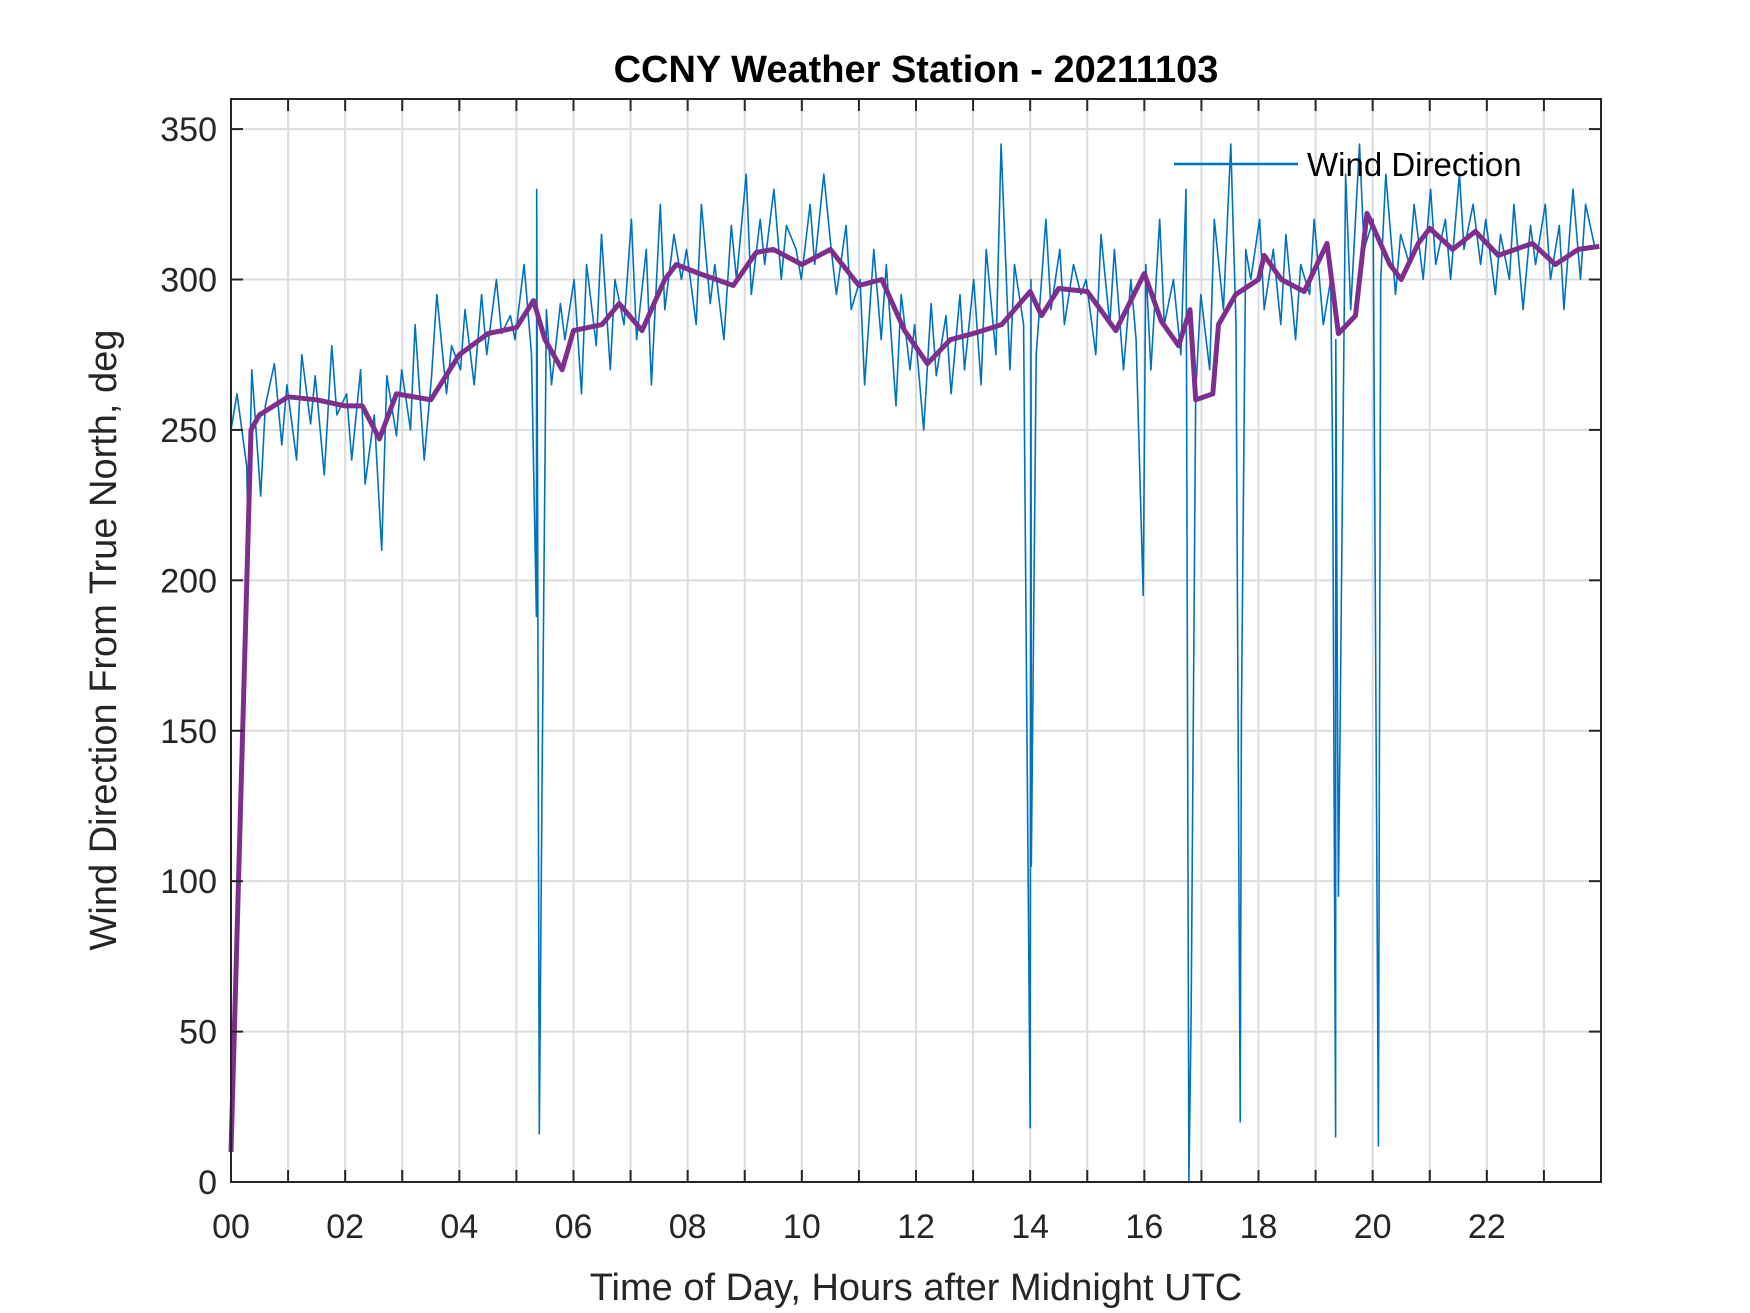 The image size is (1750, 1313). I want to click on y-axis-label: Wind Direction From True North, deg, so click(104, 640).